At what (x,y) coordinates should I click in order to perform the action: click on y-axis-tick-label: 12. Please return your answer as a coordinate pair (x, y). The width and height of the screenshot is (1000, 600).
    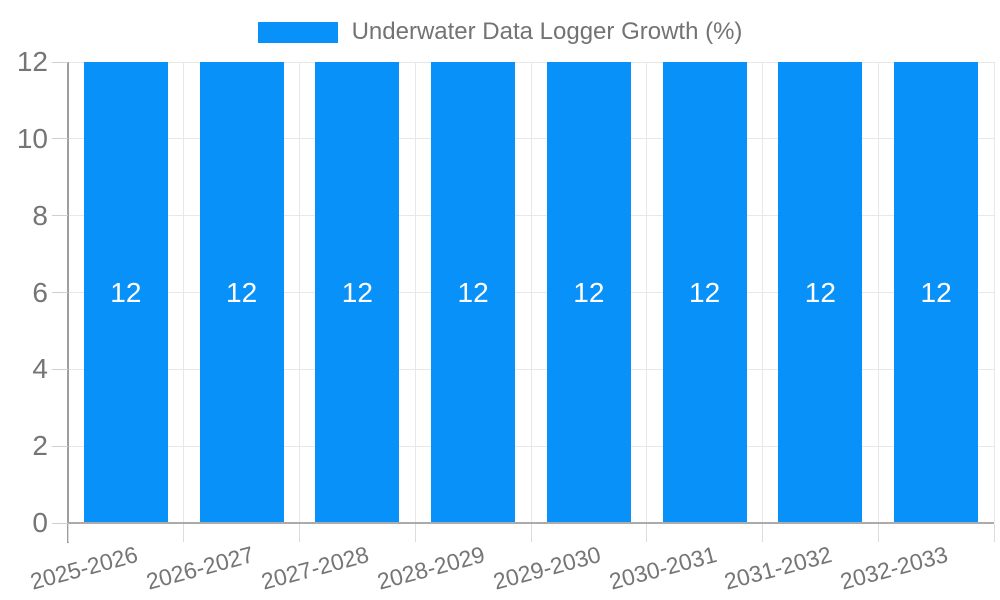
    Looking at the image, I should click on (32, 61).